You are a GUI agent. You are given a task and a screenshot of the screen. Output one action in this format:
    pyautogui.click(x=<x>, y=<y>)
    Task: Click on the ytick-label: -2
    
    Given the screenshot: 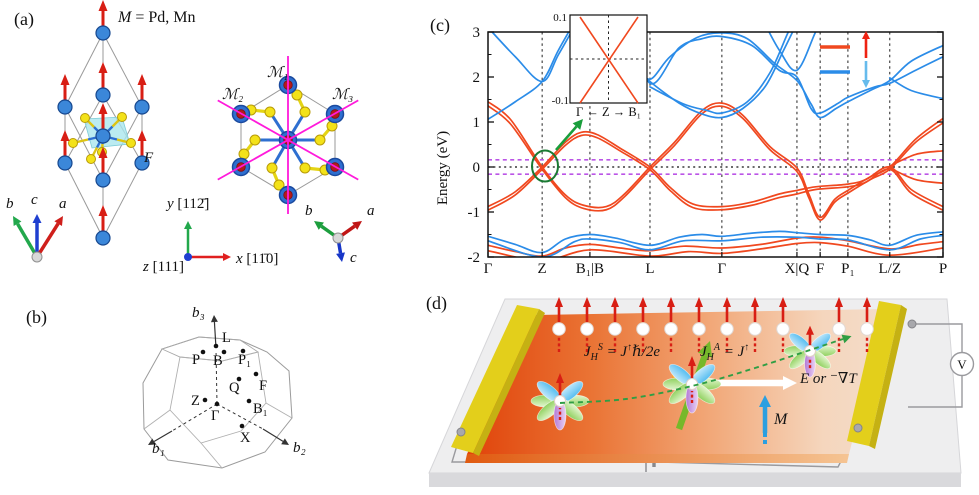 What is the action you would take?
    pyautogui.click(x=474, y=258)
    